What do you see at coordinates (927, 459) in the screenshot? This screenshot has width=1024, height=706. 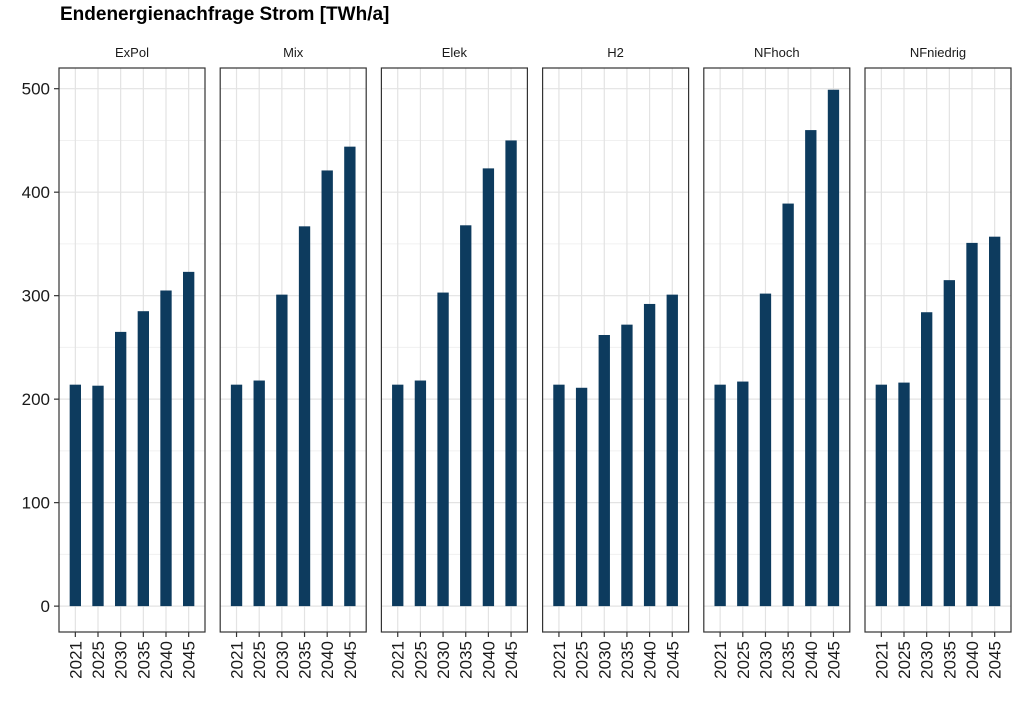 I see `bar-nfniedrig-2030` at bounding box center [927, 459].